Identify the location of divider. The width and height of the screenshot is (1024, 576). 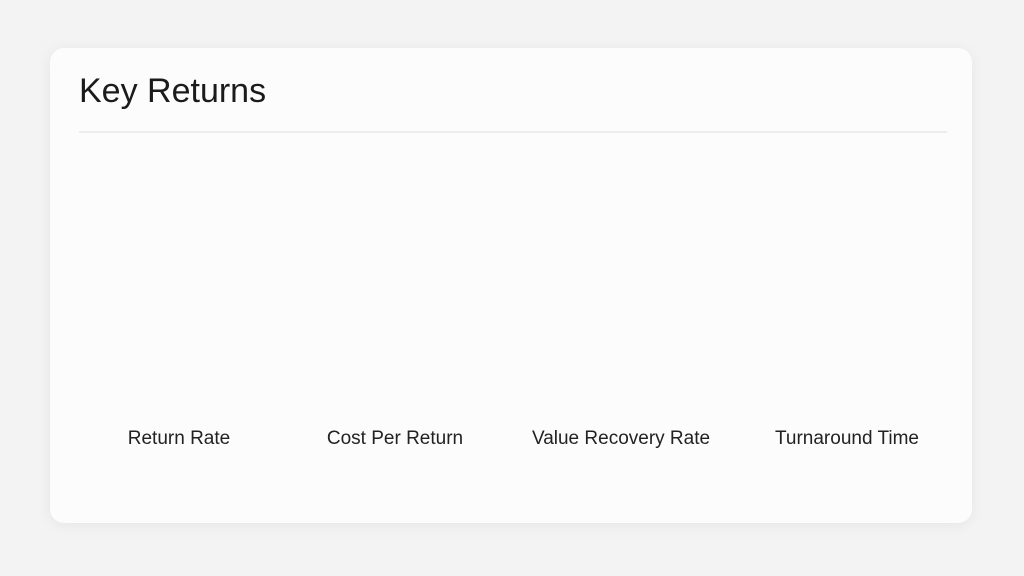
(513, 132).